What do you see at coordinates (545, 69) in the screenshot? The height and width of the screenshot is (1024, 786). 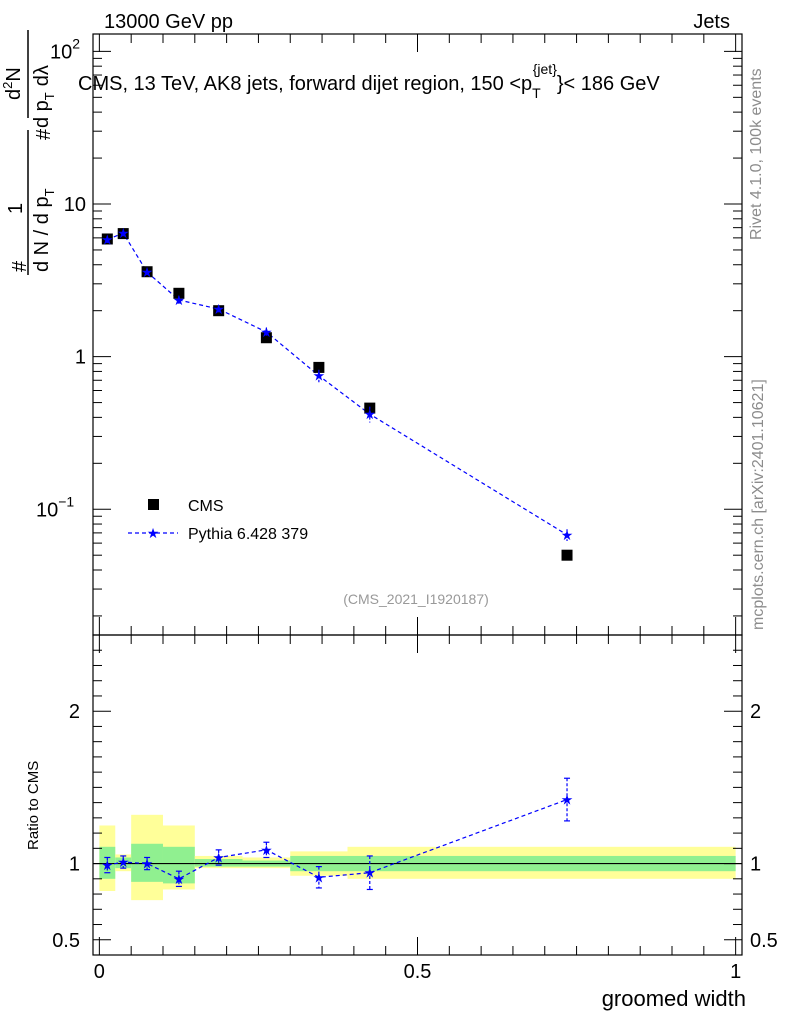 I see `title-sup: {jet}` at bounding box center [545, 69].